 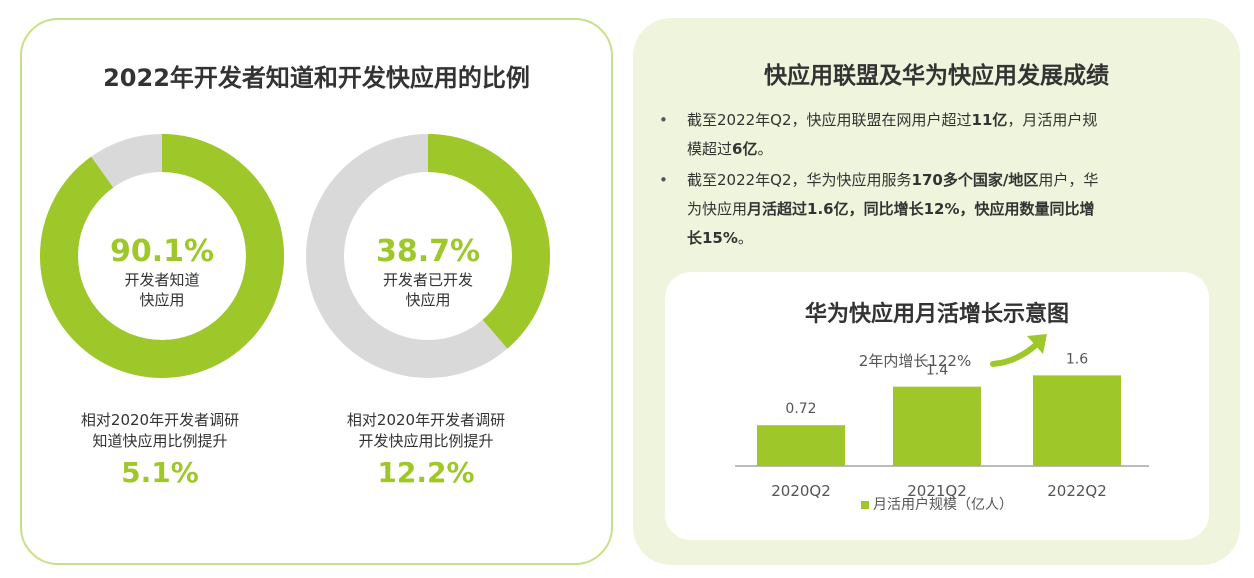 I want to click on donut-label-line1: 开发者已开发, so click(x=427, y=280).